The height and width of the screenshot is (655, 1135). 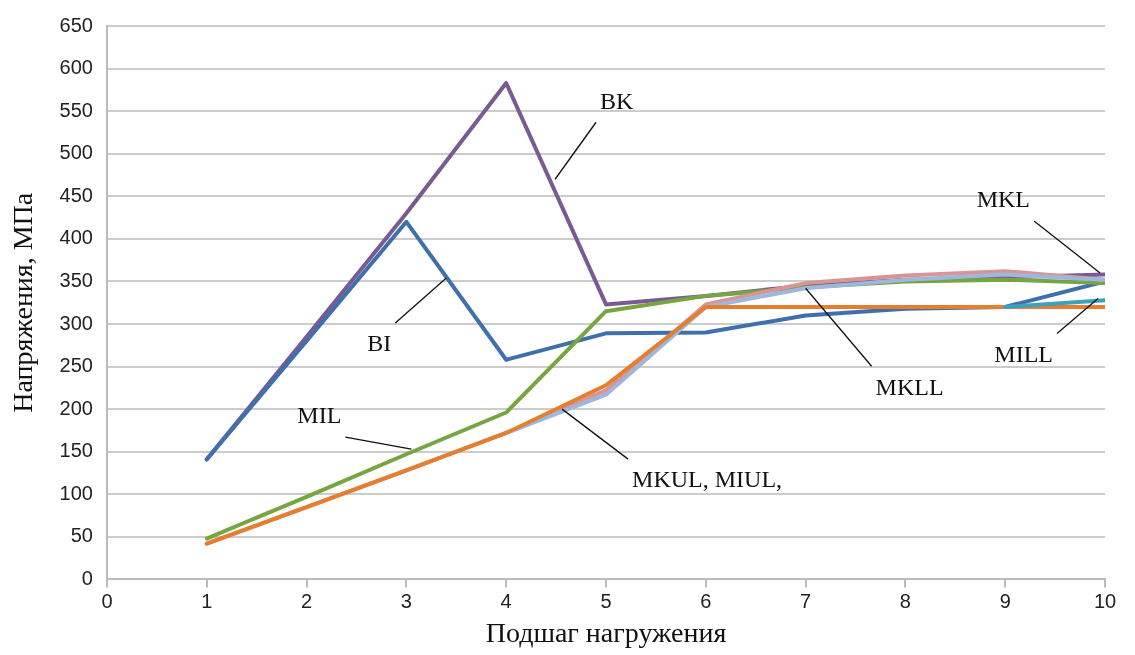 I want to click on annotation: MIL, so click(x=319, y=415).